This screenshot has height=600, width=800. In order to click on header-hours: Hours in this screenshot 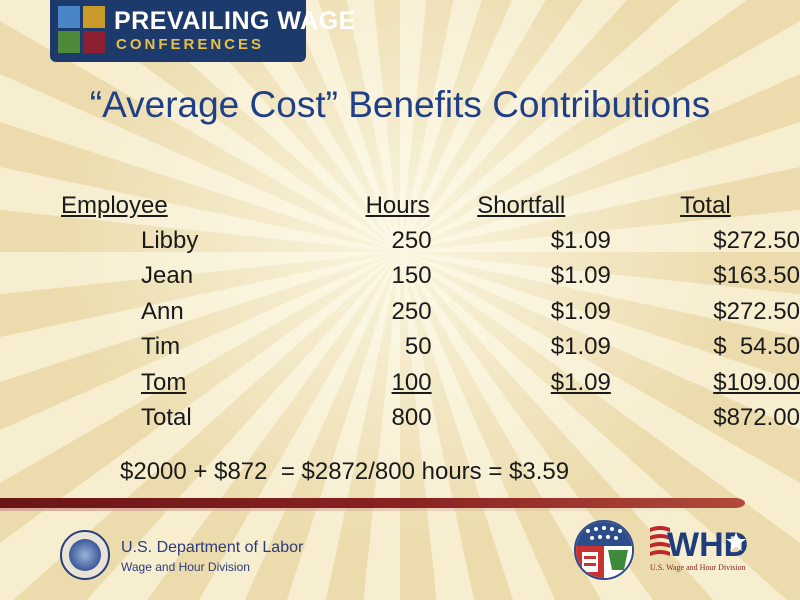, I will do `click(397, 205)`.